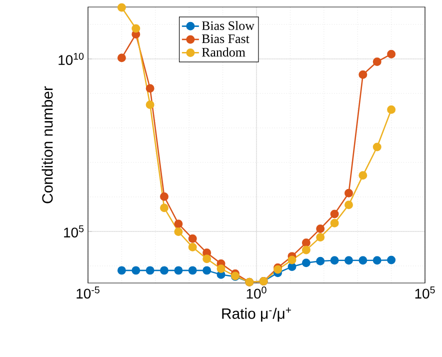  What do you see at coordinates (47, 145) in the screenshot?
I see `y-axis-title: Condition number` at bounding box center [47, 145].